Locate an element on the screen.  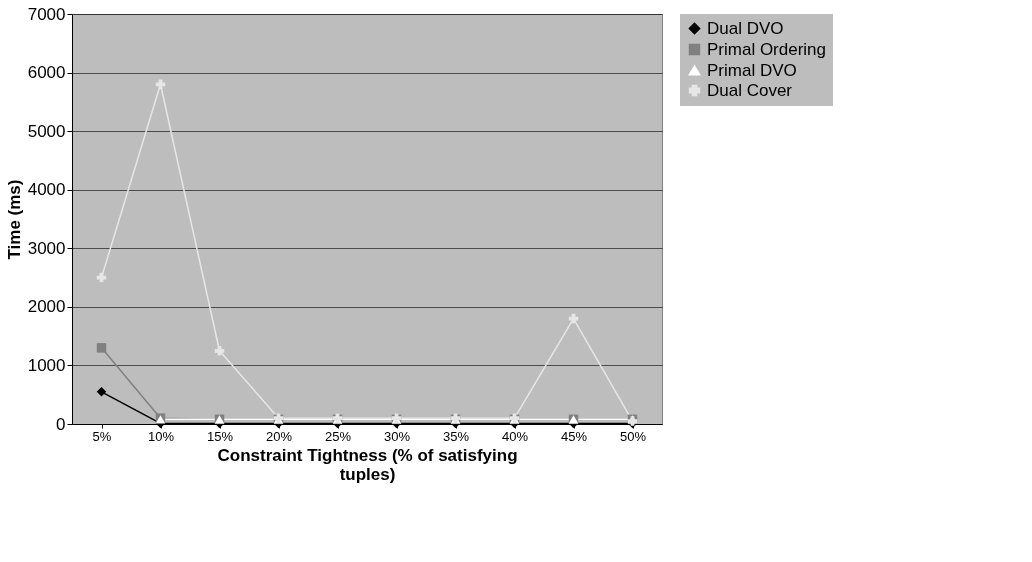
legend-label: Dual Cover is located at coordinates (750, 90).